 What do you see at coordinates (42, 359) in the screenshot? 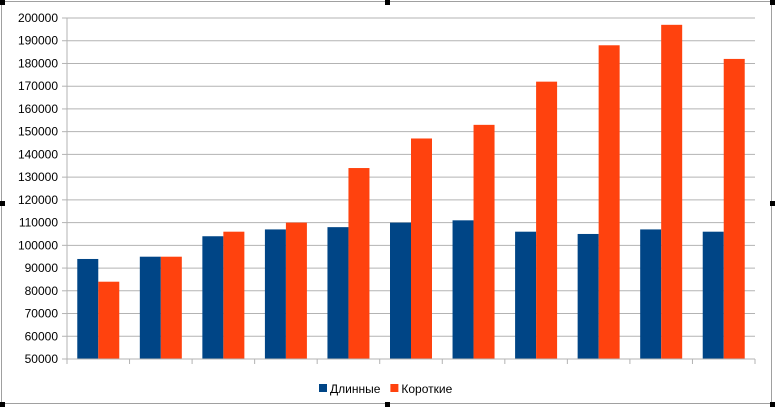
I see `y-tick-label: 50000` at bounding box center [42, 359].